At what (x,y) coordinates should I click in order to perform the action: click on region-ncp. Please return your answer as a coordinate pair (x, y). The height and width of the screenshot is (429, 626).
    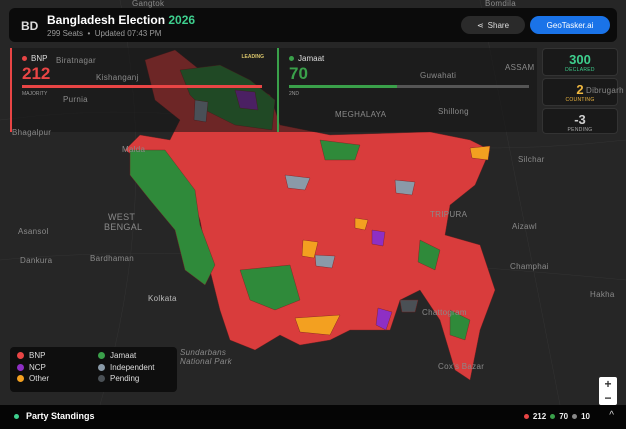
    Looking at the image, I should click on (384, 319).